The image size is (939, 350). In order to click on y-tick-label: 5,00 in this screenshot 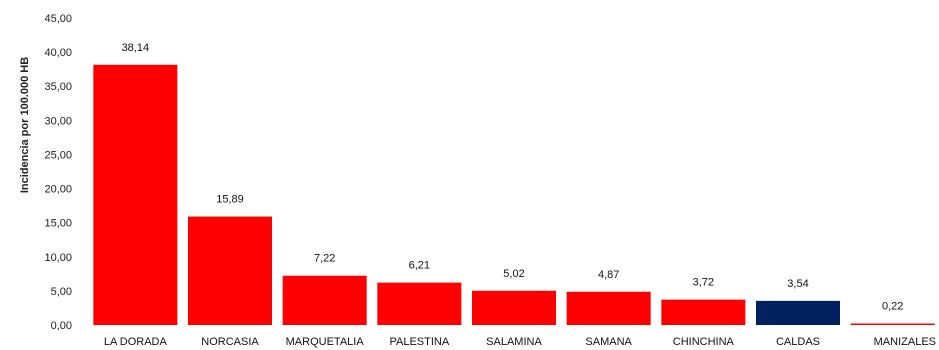, I will do `click(61, 292)`.